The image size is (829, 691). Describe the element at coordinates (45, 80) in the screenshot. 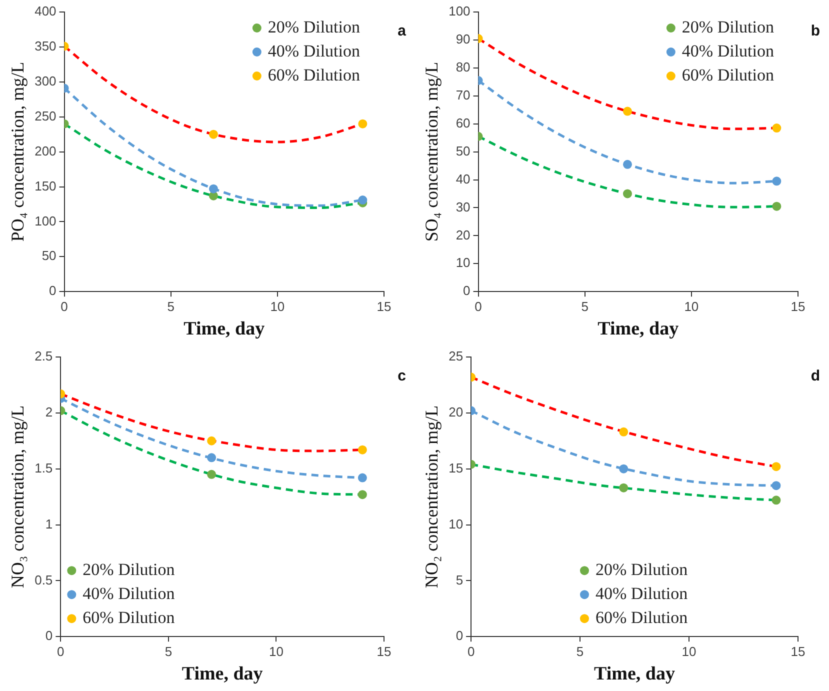

I see `y-tick-label: 300` at that location.